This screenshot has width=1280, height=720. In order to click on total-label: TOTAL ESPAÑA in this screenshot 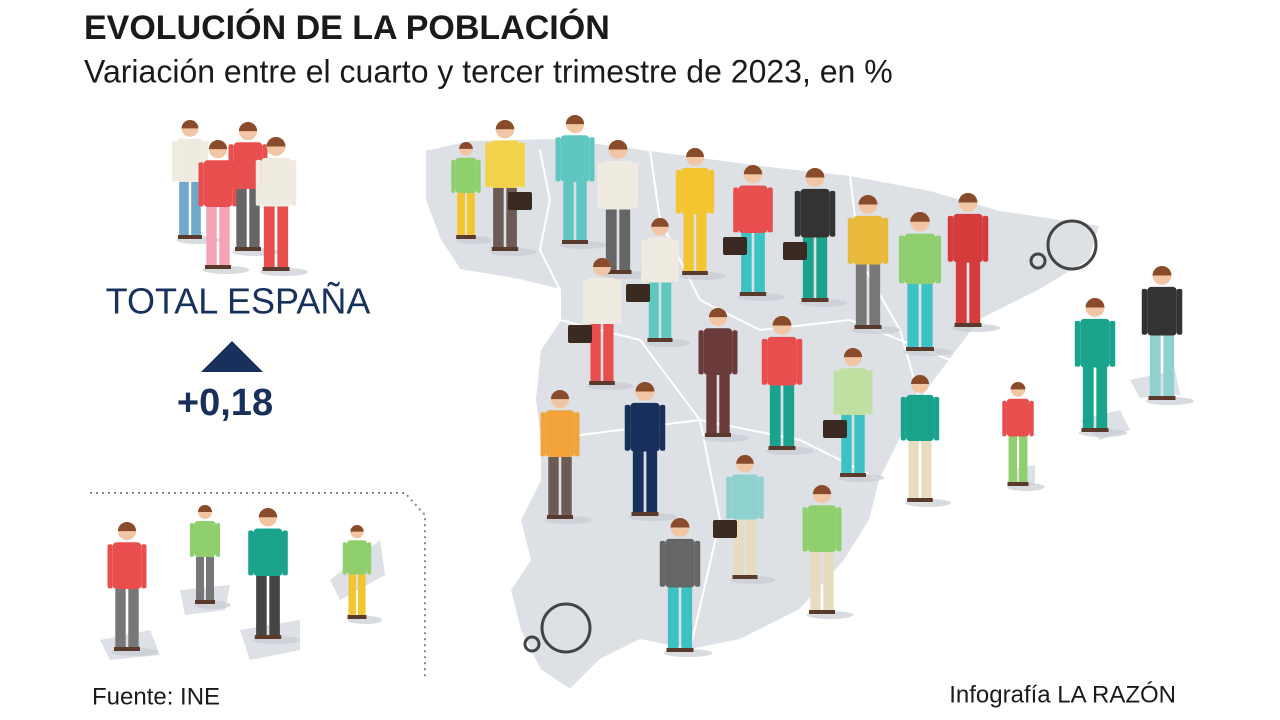, I will do `click(238, 301)`.